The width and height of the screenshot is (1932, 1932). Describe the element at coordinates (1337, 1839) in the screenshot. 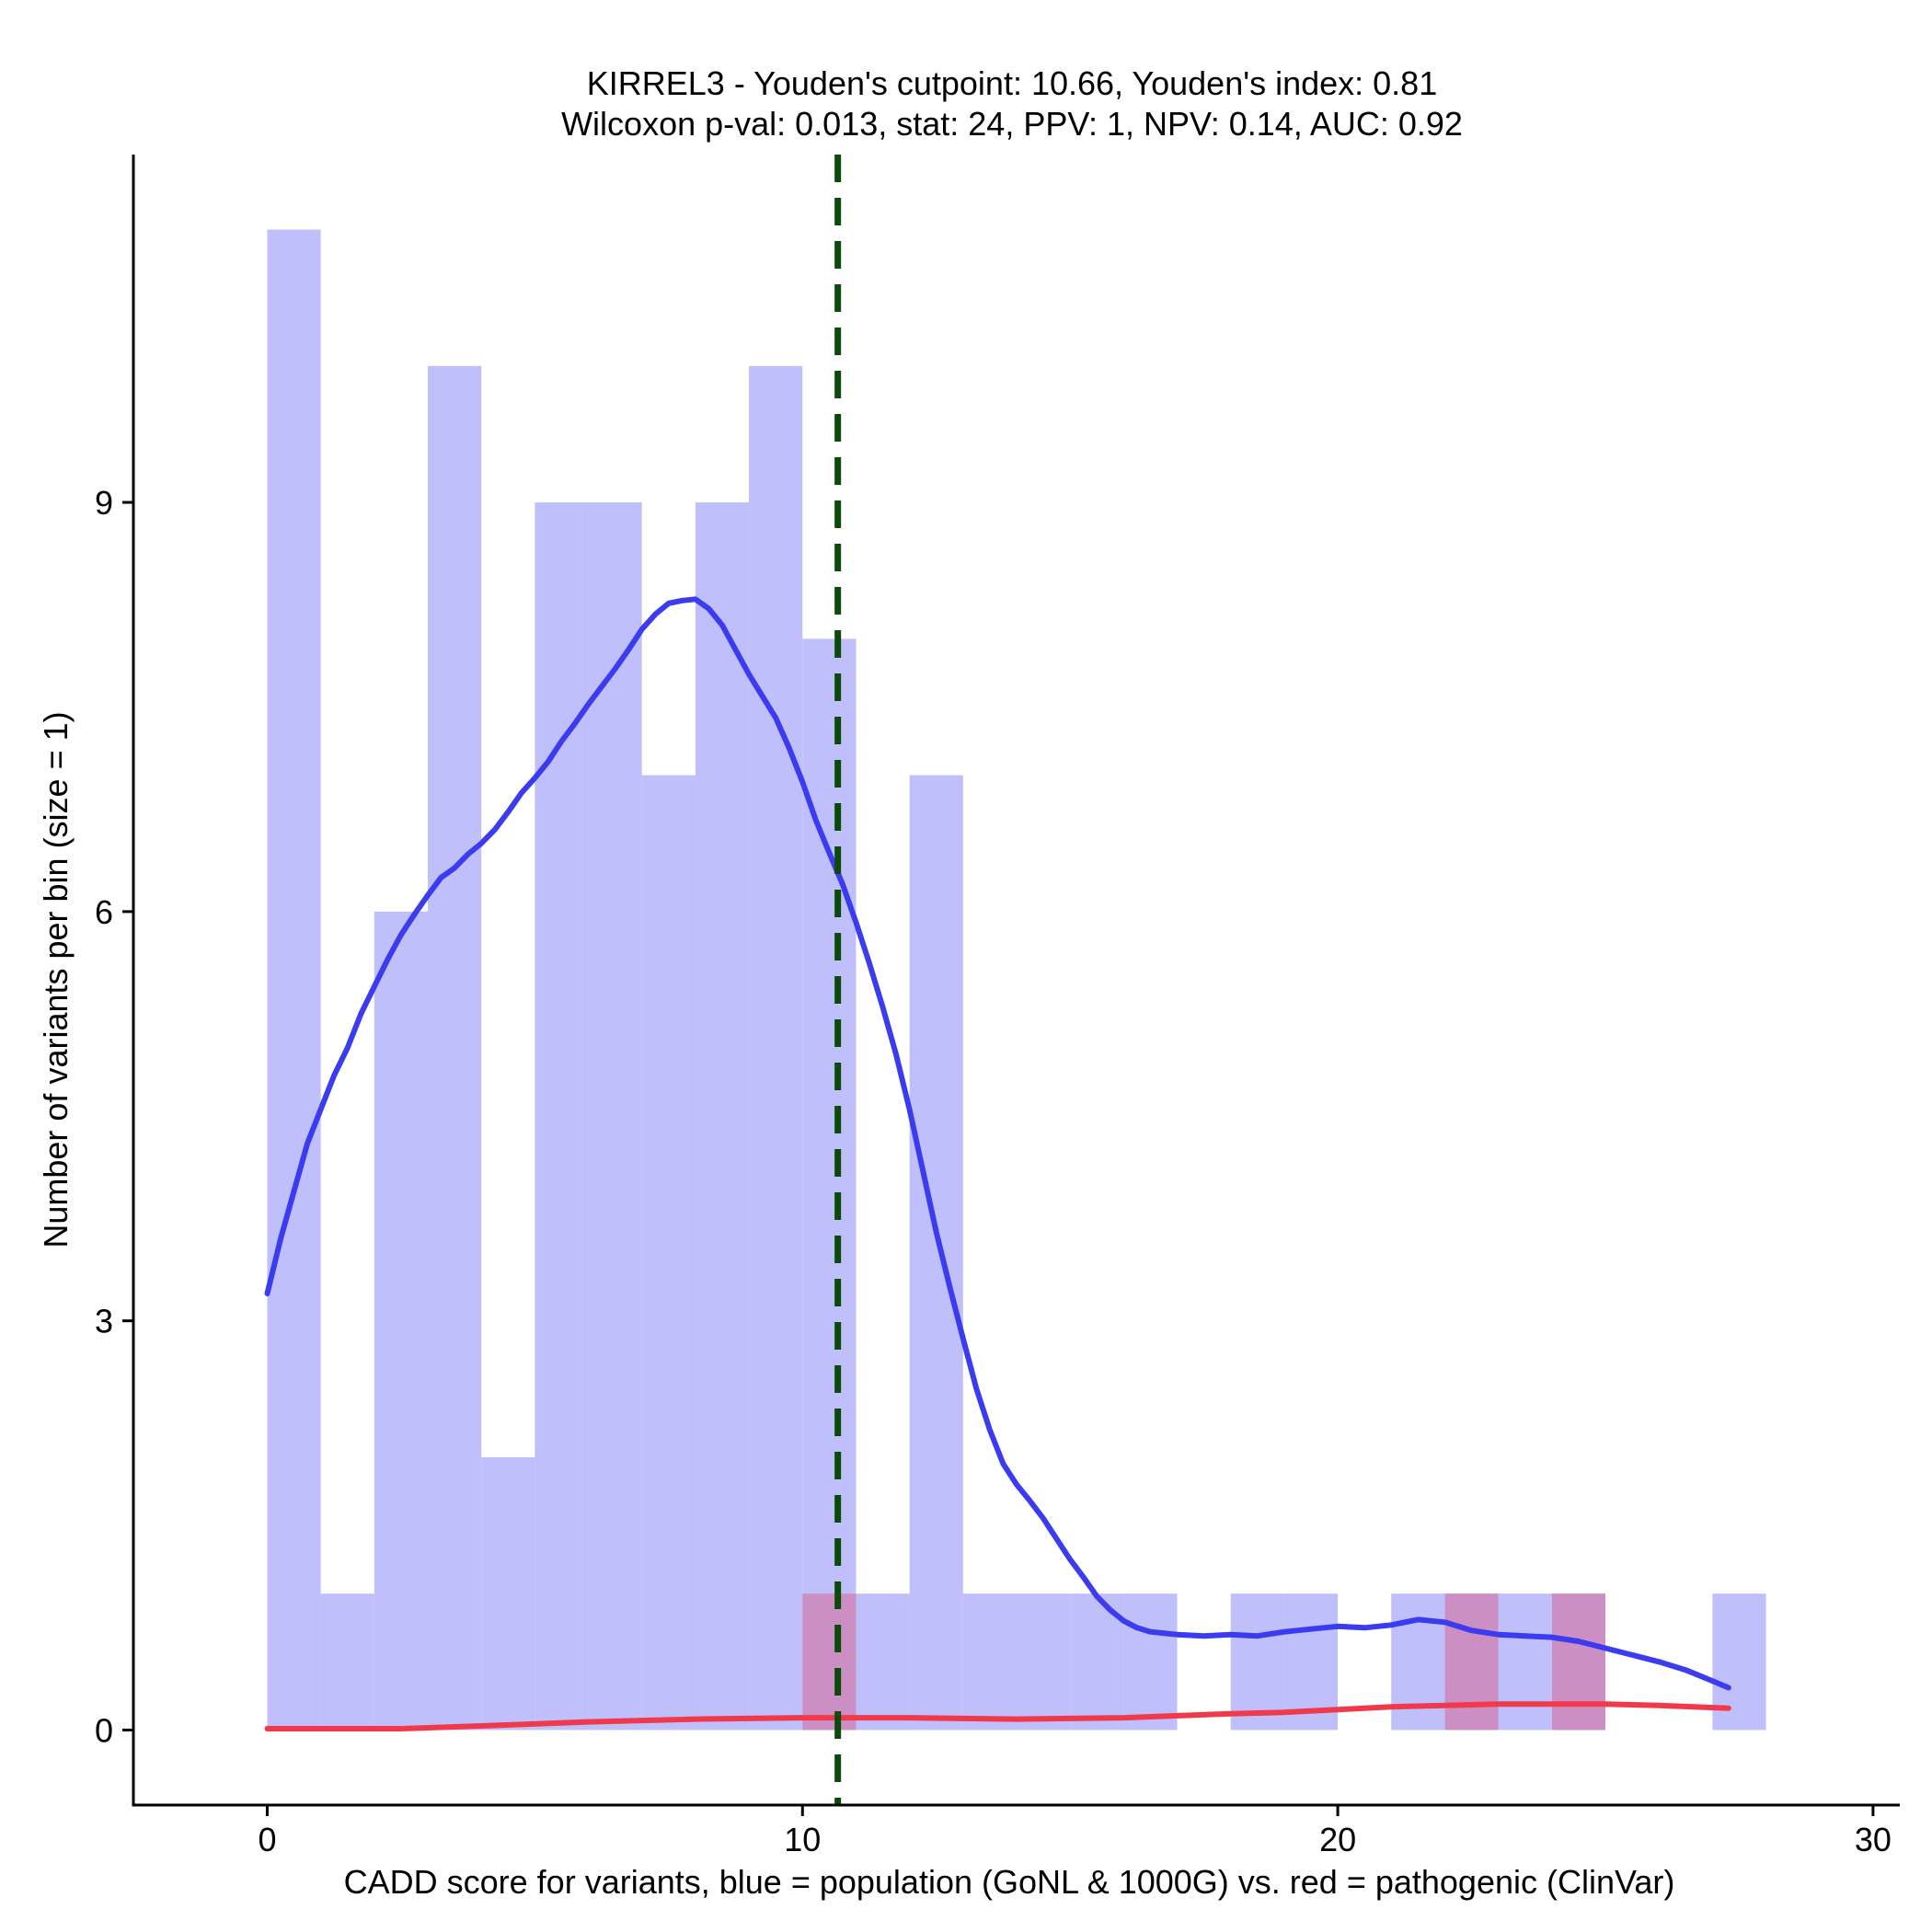

I see `x-tick-label: 20` at that location.